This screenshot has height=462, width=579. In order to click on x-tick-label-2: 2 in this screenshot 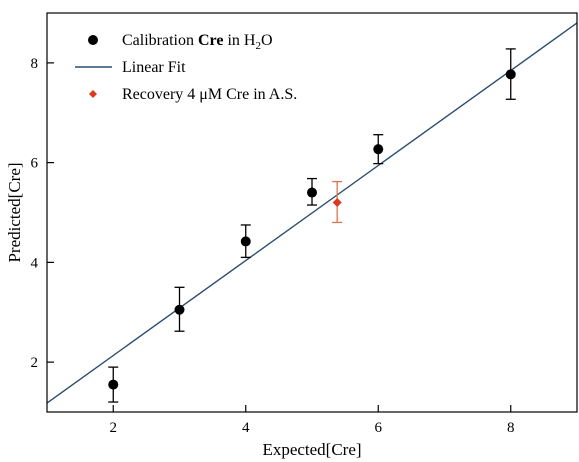, I will do `click(114, 428)`.